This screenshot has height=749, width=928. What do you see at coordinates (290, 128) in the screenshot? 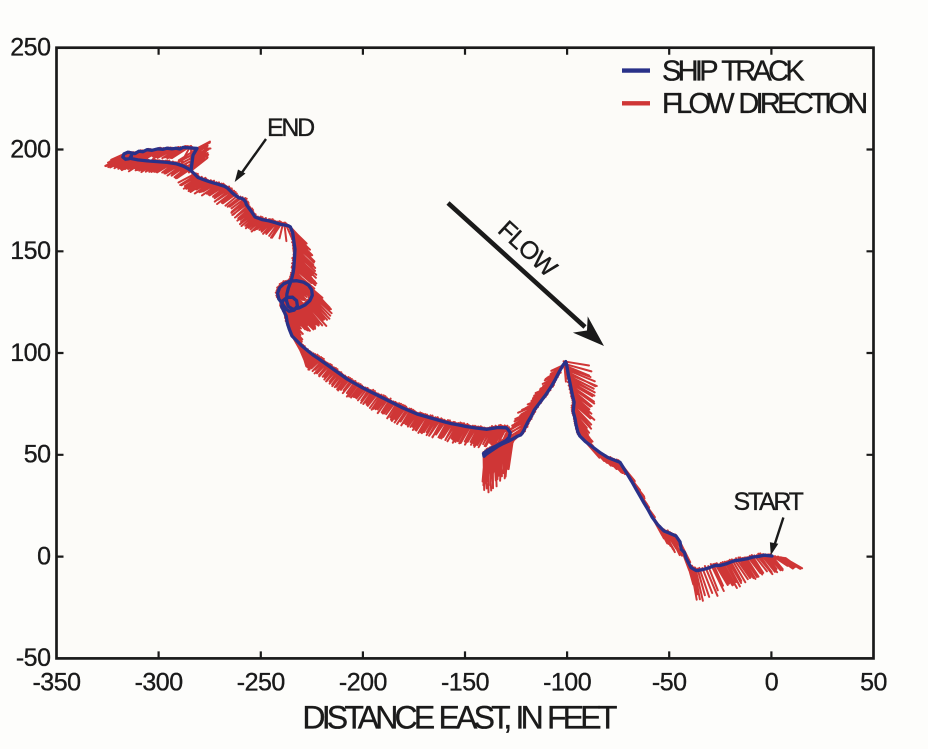
I see `svg-text: END` at bounding box center [290, 128].